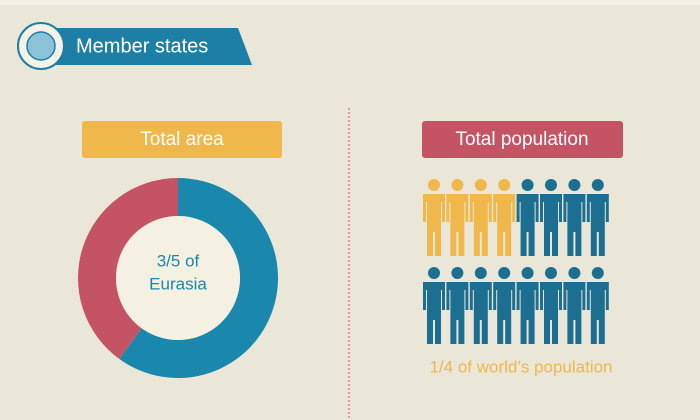 The height and width of the screenshot is (420, 700). Describe the element at coordinates (178, 283) in the screenshot. I see `area-label: Eurasia` at that location.